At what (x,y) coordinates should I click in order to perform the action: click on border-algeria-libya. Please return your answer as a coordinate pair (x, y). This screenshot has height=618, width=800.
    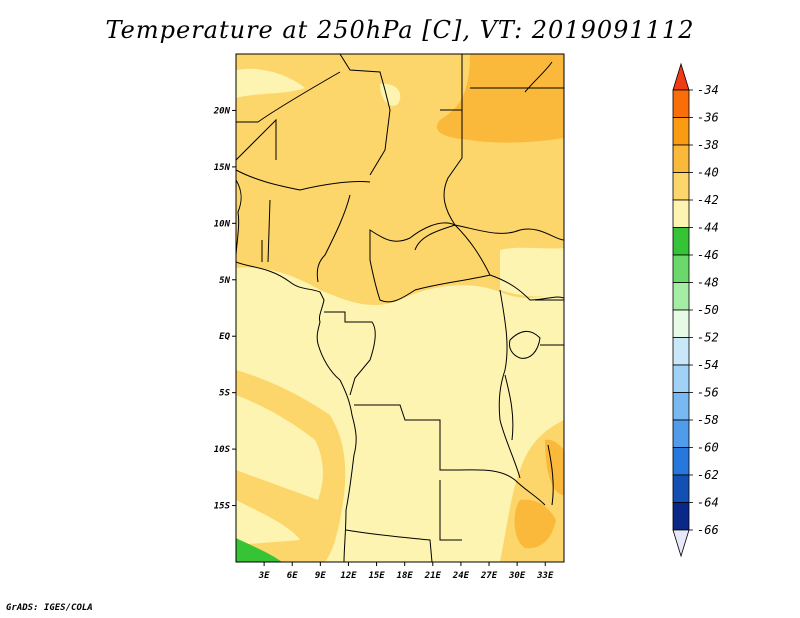
    Looking at the image, I should click on (365, 115).